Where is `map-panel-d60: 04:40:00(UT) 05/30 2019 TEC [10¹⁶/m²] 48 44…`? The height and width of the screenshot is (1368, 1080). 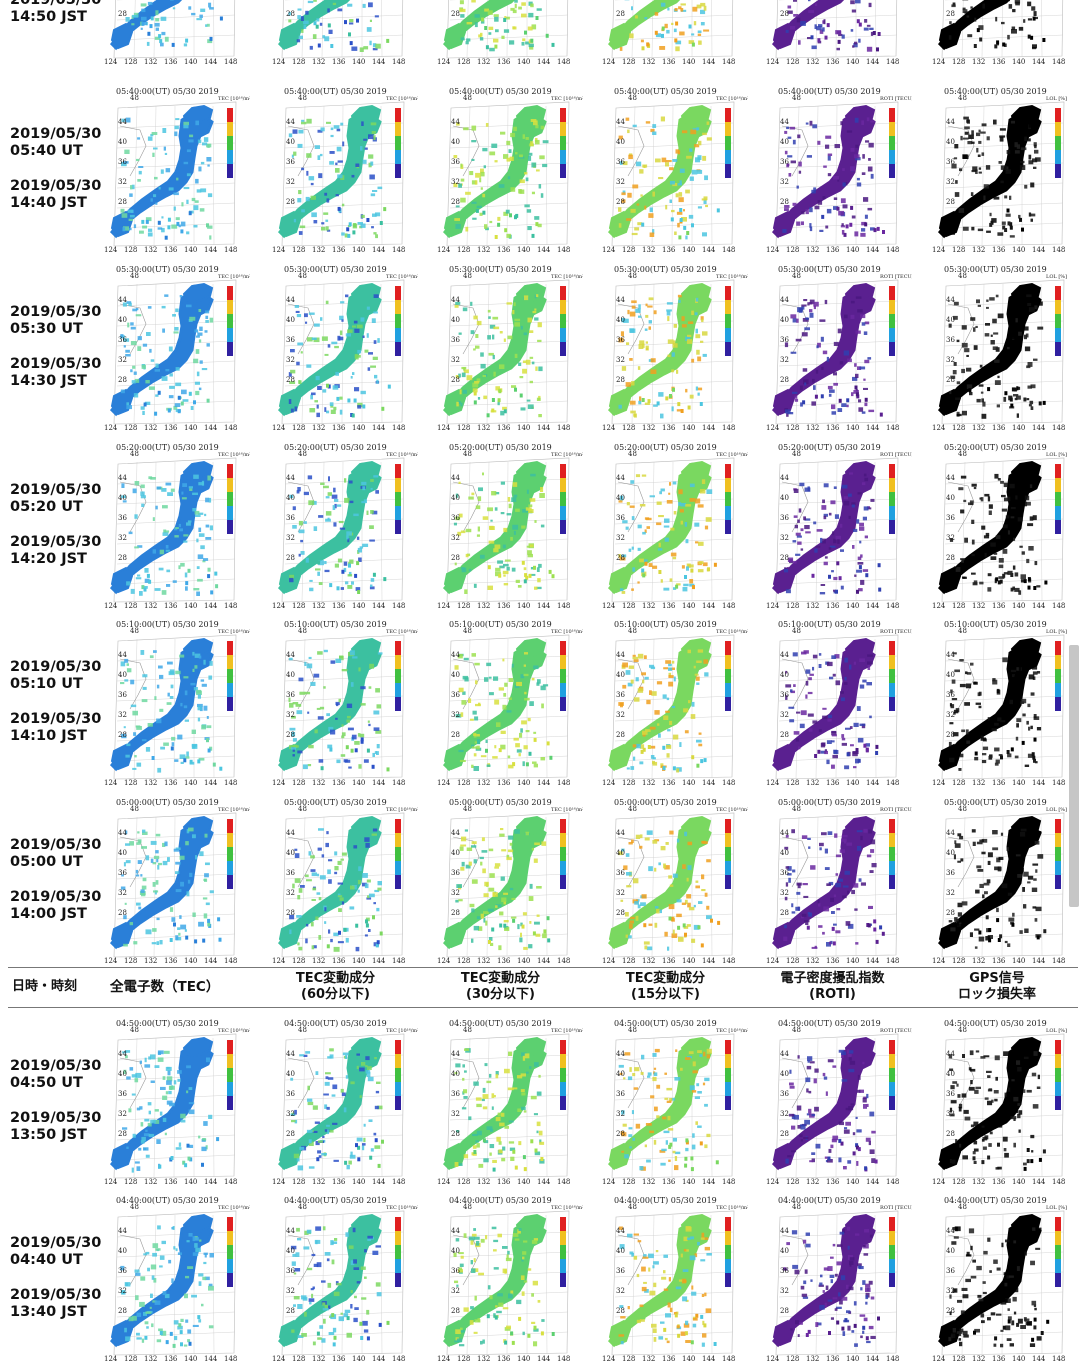
map-panel-d60: 04:40:00(UT) 05/30 2019 TEC [10¹⁶/m²] 48 44… is located at coordinates (343, 1280).